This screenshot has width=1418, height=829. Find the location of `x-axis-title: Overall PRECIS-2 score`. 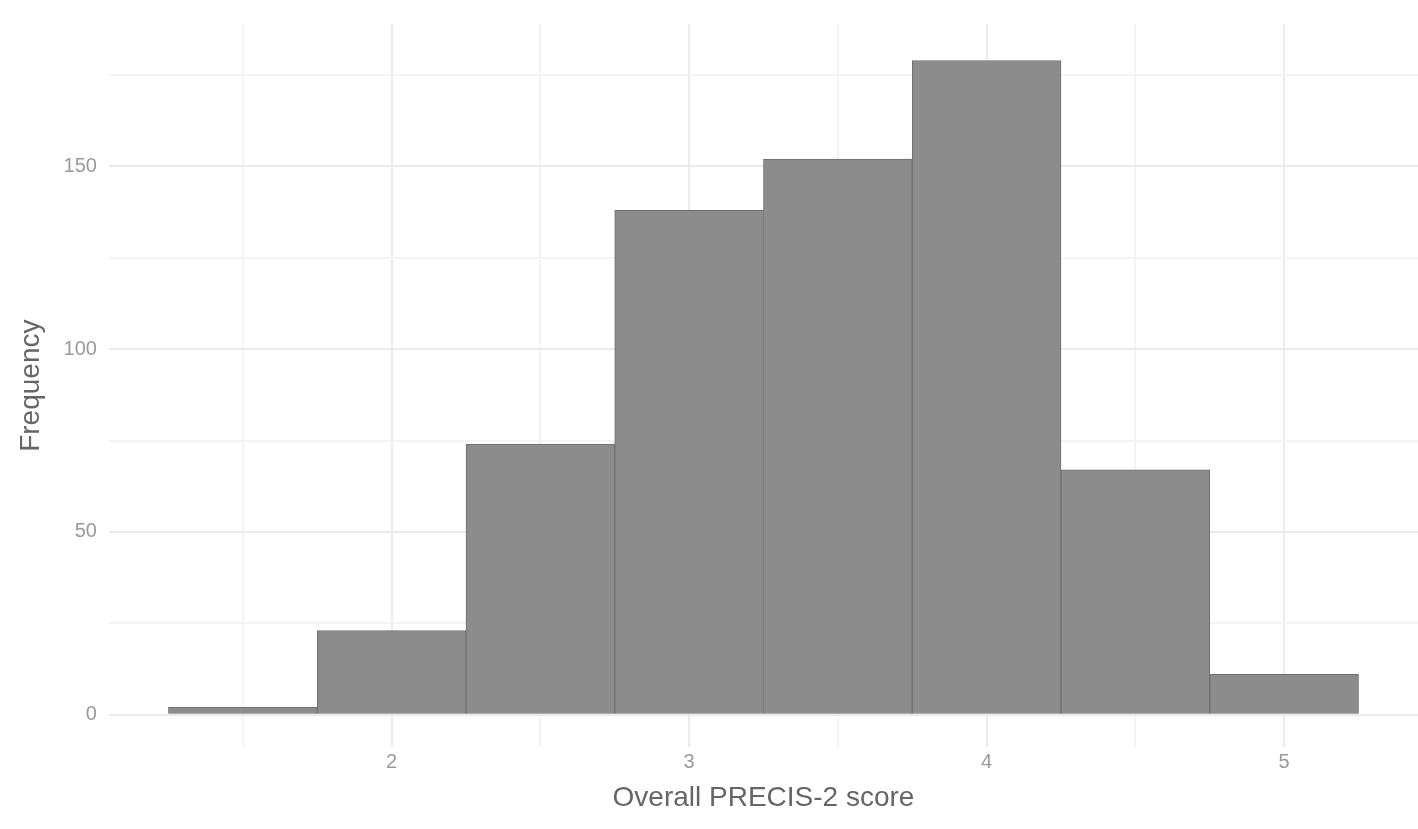

x-axis-title: Overall PRECIS-2 score is located at coordinates (763, 796).